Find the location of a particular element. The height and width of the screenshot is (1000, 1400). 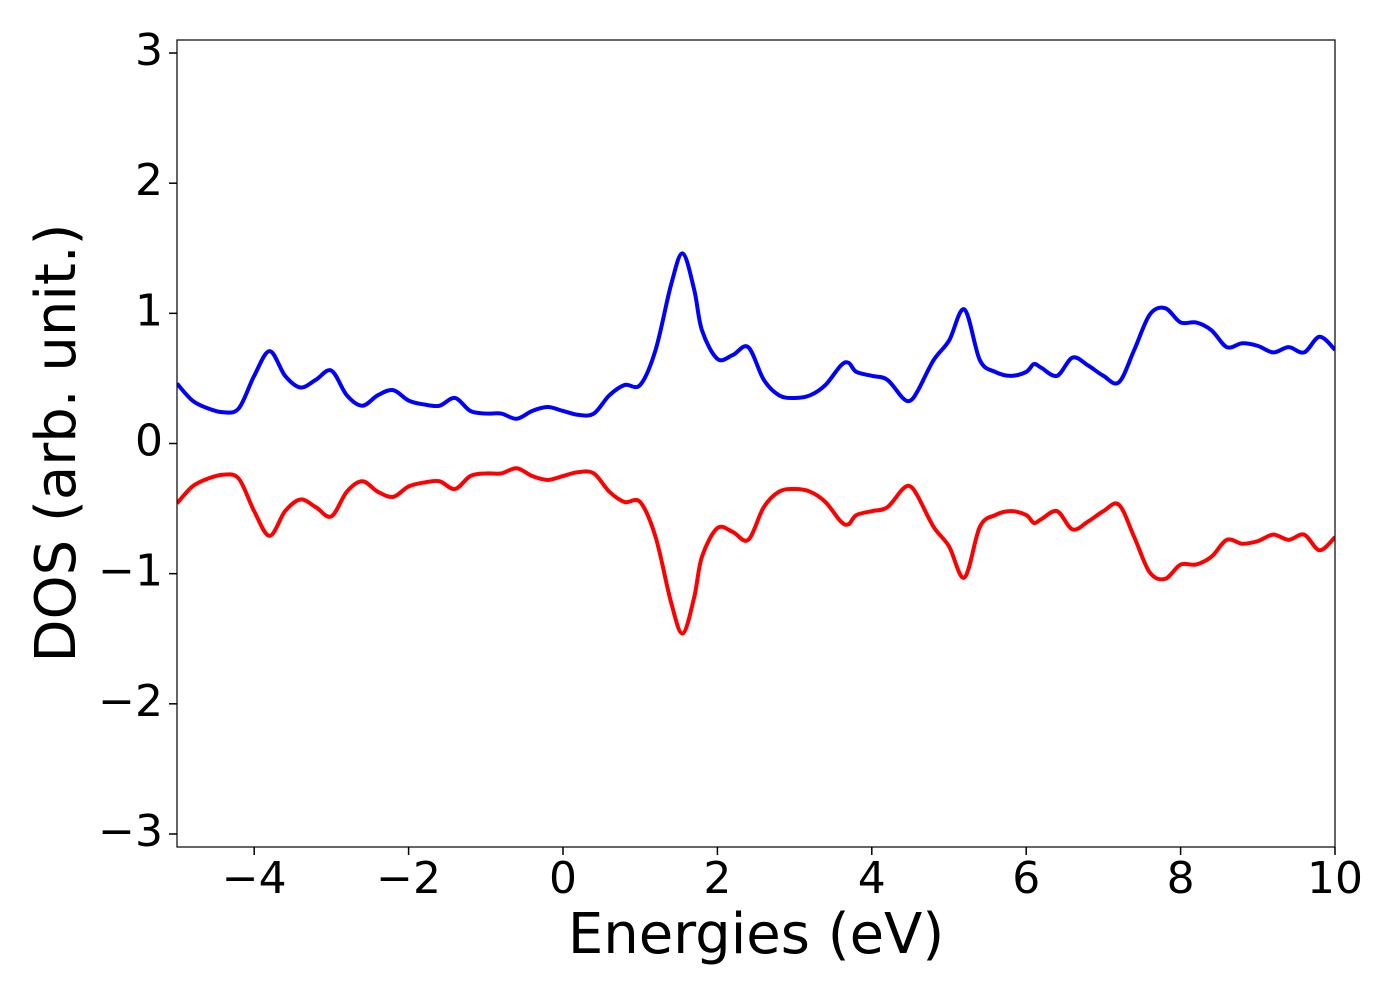

y-tick-label: −1 is located at coordinates (130, 571).